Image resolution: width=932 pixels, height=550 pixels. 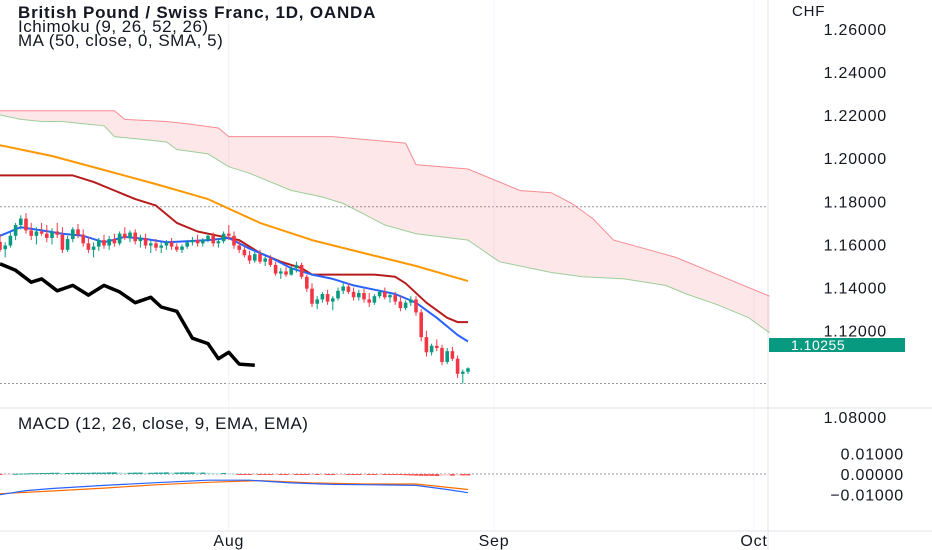 I want to click on price-tick-1.12000: 1.12000, so click(x=855, y=332).